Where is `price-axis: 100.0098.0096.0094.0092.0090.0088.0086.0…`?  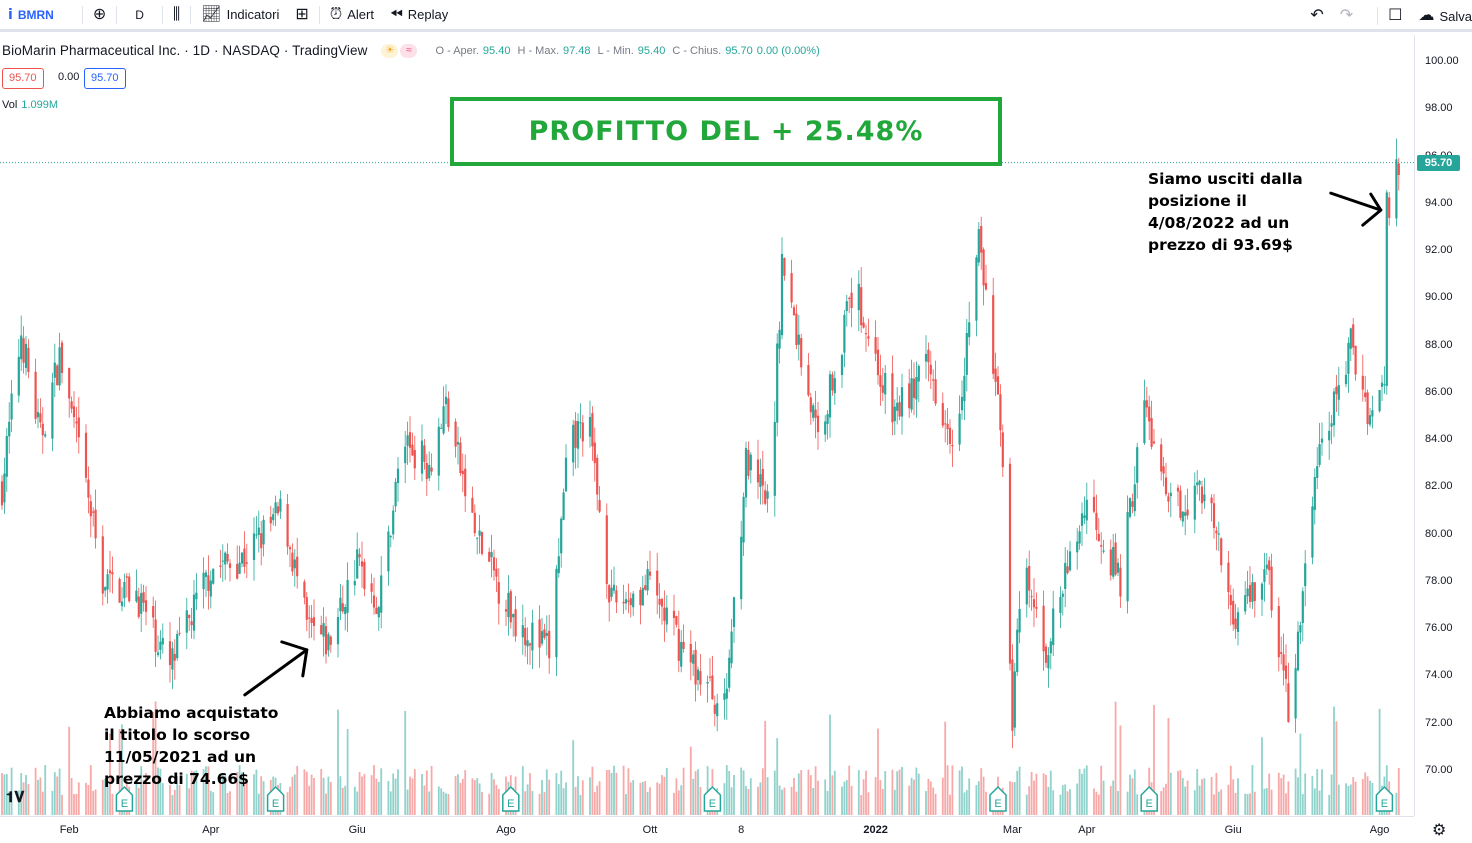 price-axis: 100.0098.0096.0094.0092.0090.0088.0086.0… is located at coordinates (1443, 425).